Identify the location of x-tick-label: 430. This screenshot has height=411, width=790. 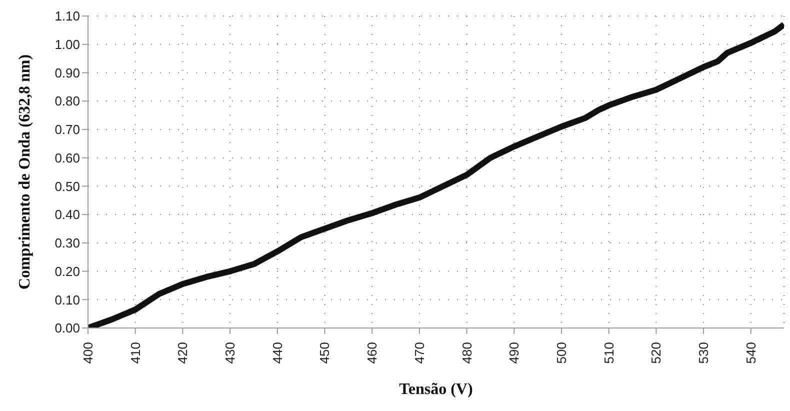
(230, 353).